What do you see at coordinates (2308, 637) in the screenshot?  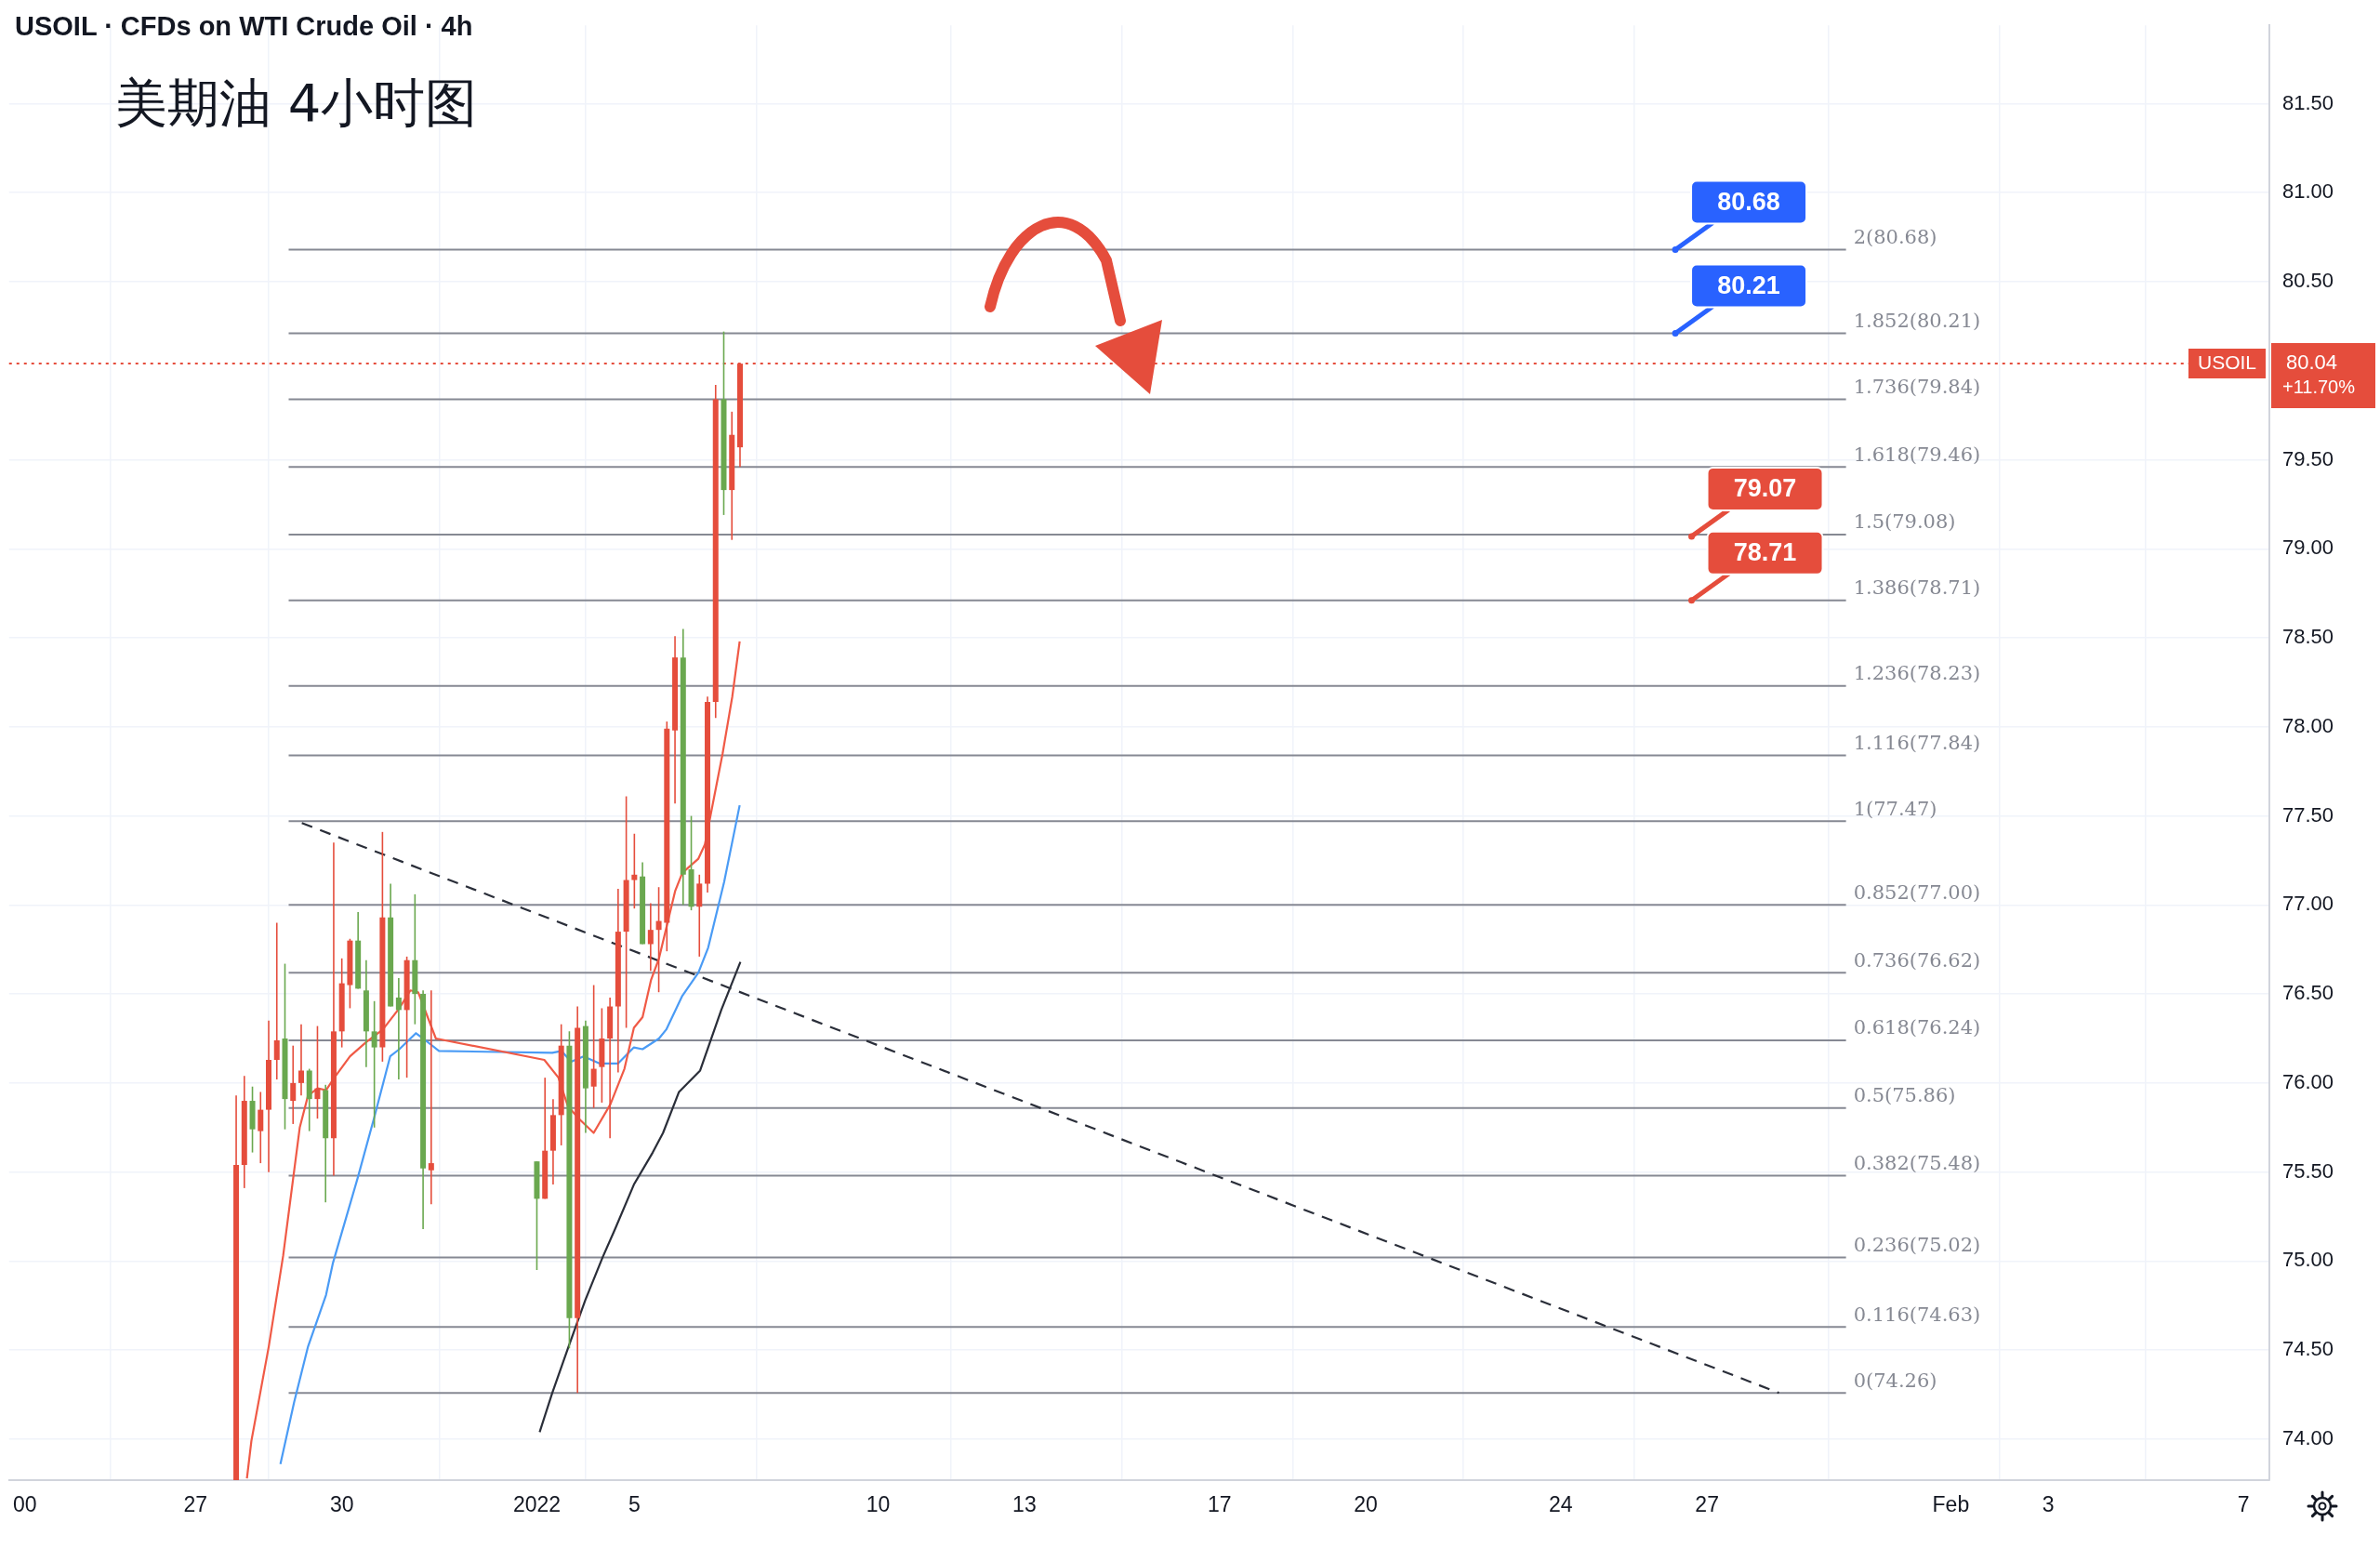 I see `y-tick-label: 78.50` at bounding box center [2308, 637].